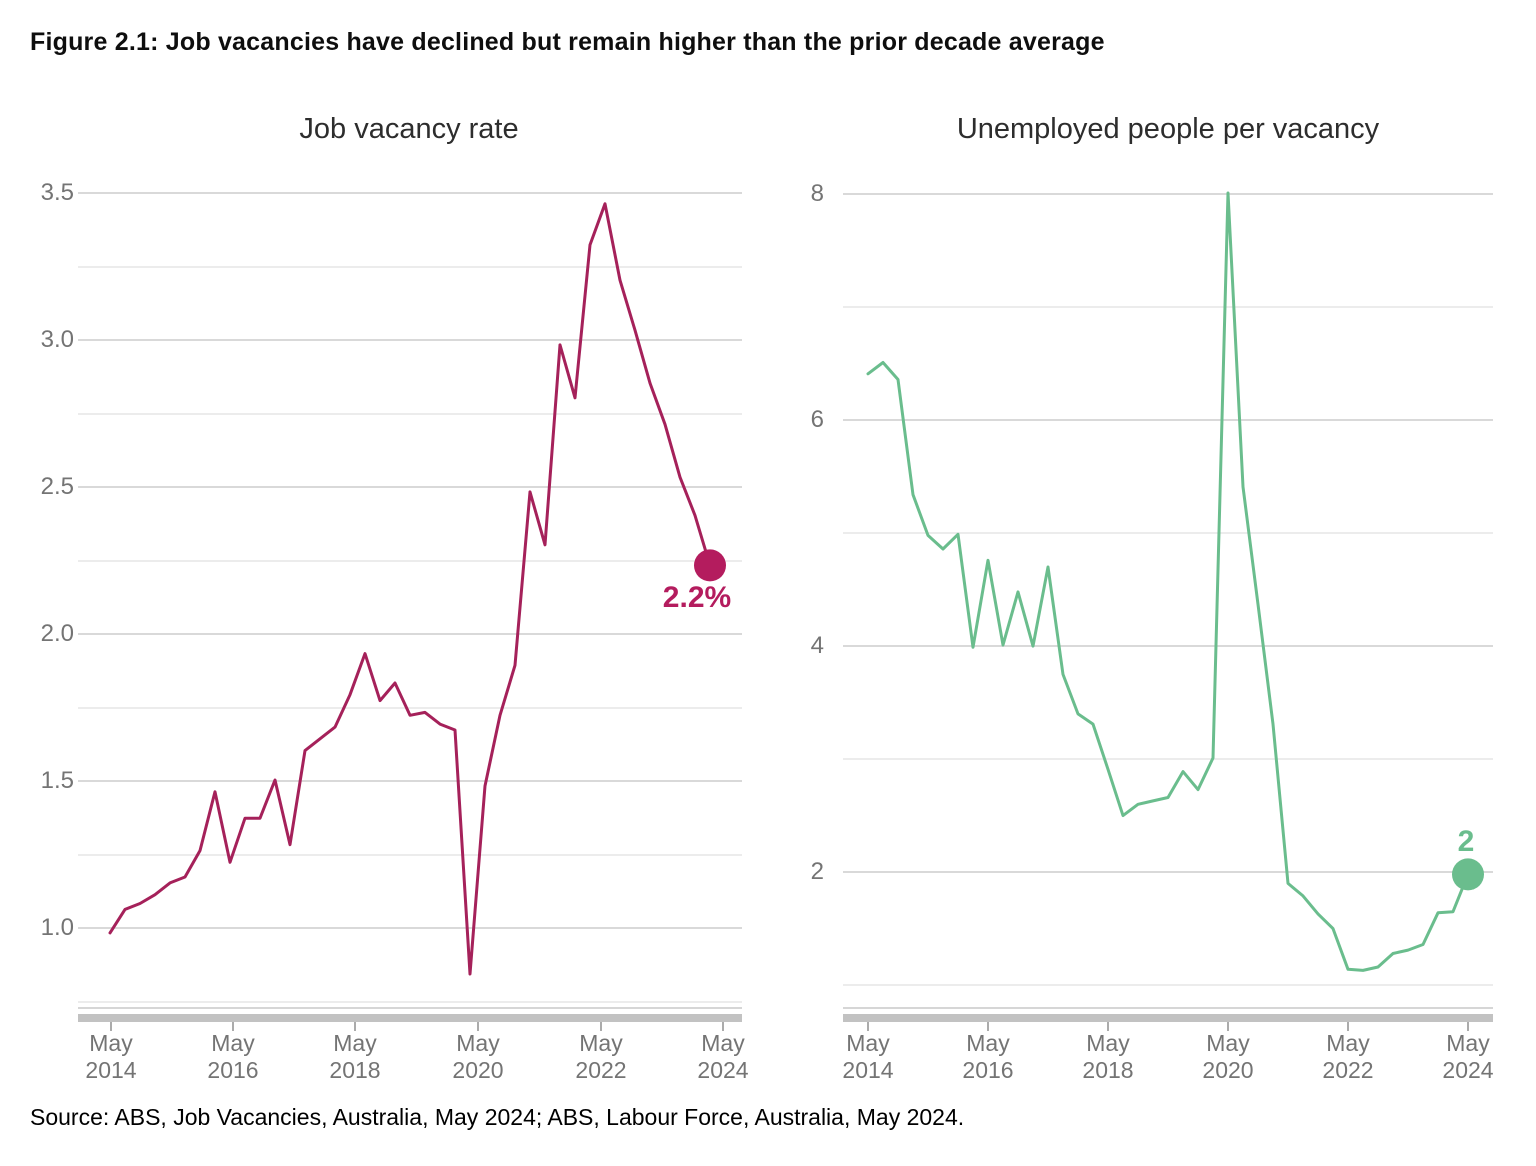 The width and height of the screenshot is (1536, 1166). Describe the element at coordinates (57, 633) in the screenshot. I see `y-axis-tick-label: 2.0` at that location.